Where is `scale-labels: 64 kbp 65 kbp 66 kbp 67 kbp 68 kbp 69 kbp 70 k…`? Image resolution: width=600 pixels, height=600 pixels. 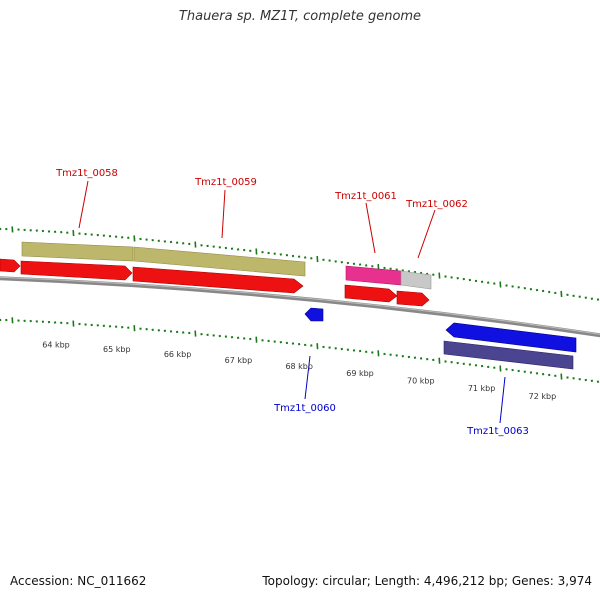 scale-labels: 64 kbp 65 kbp 66 kbp 67 kbp 68 kbp 69 kbp 70 k… is located at coordinates (299, 371).